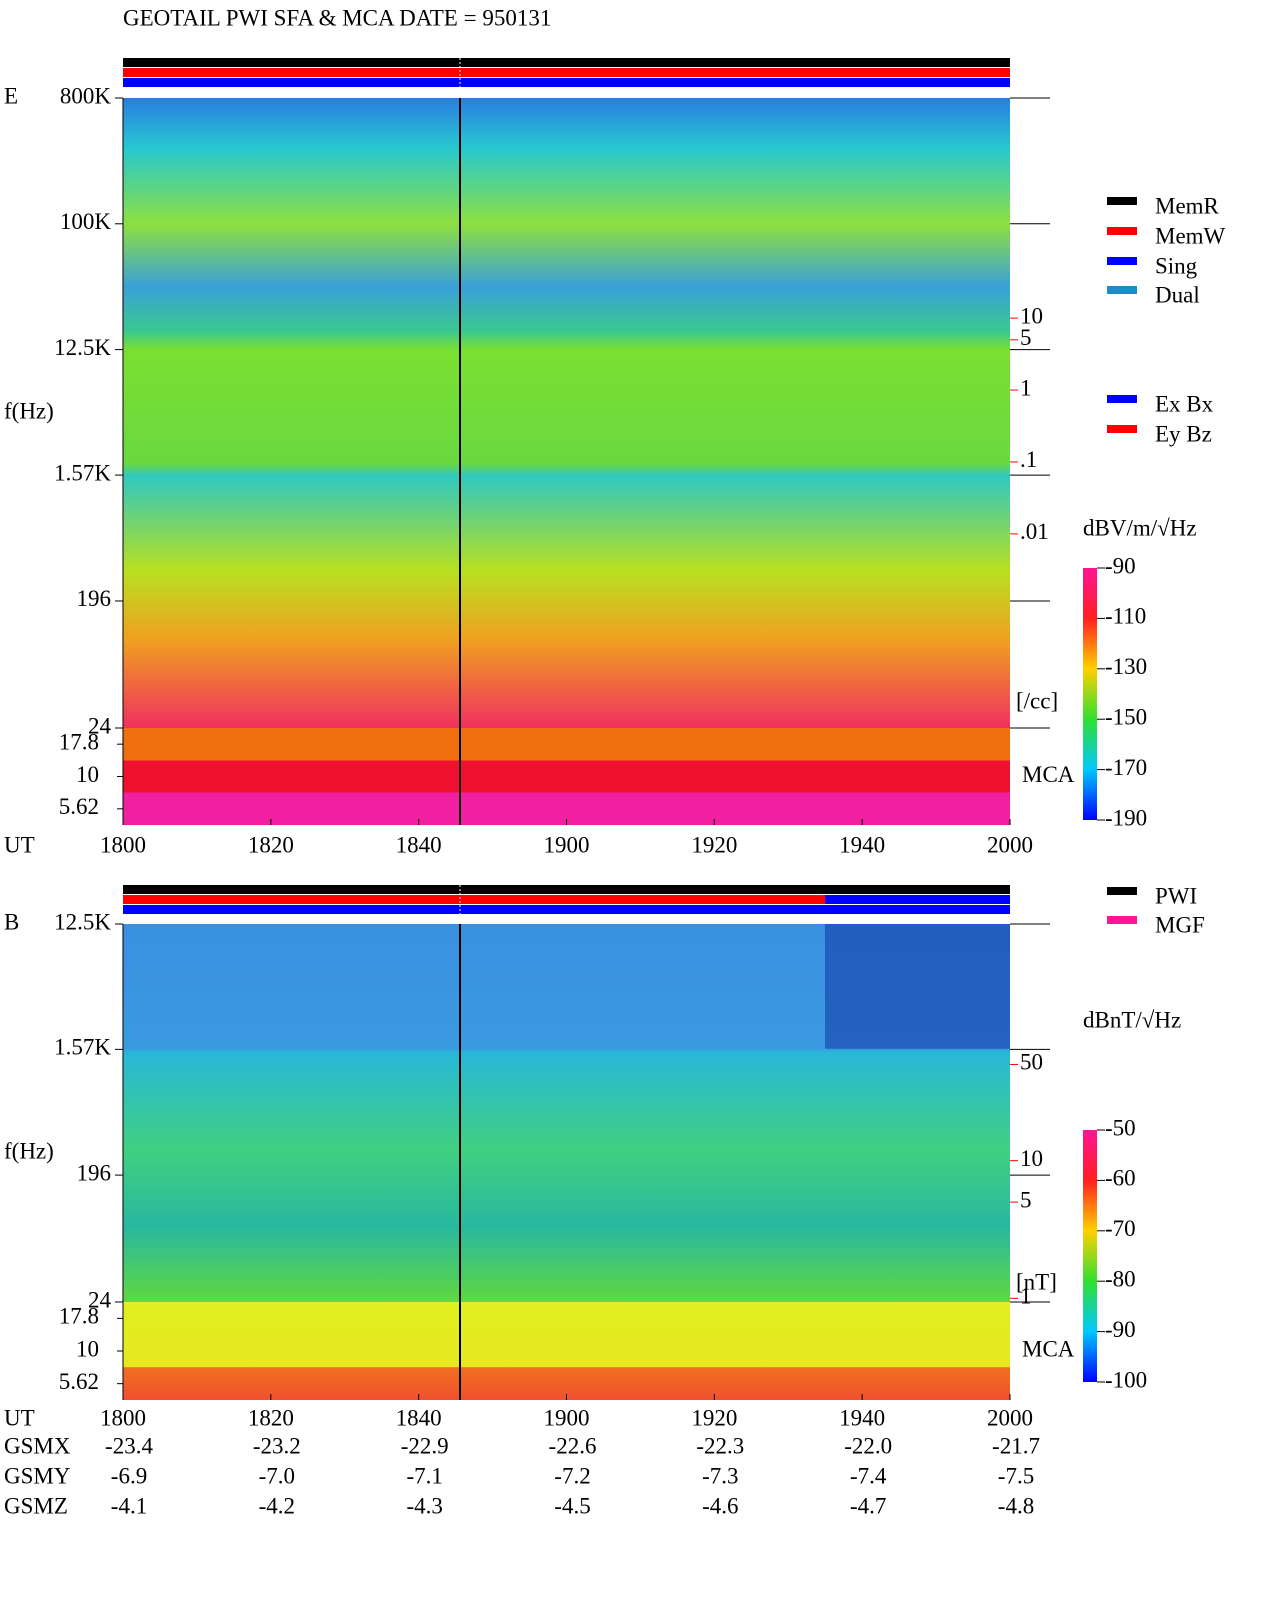 The width and height of the screenshot is (1280, 1598). I want to click on orbit-value: -6.9, so click(129, 1475).